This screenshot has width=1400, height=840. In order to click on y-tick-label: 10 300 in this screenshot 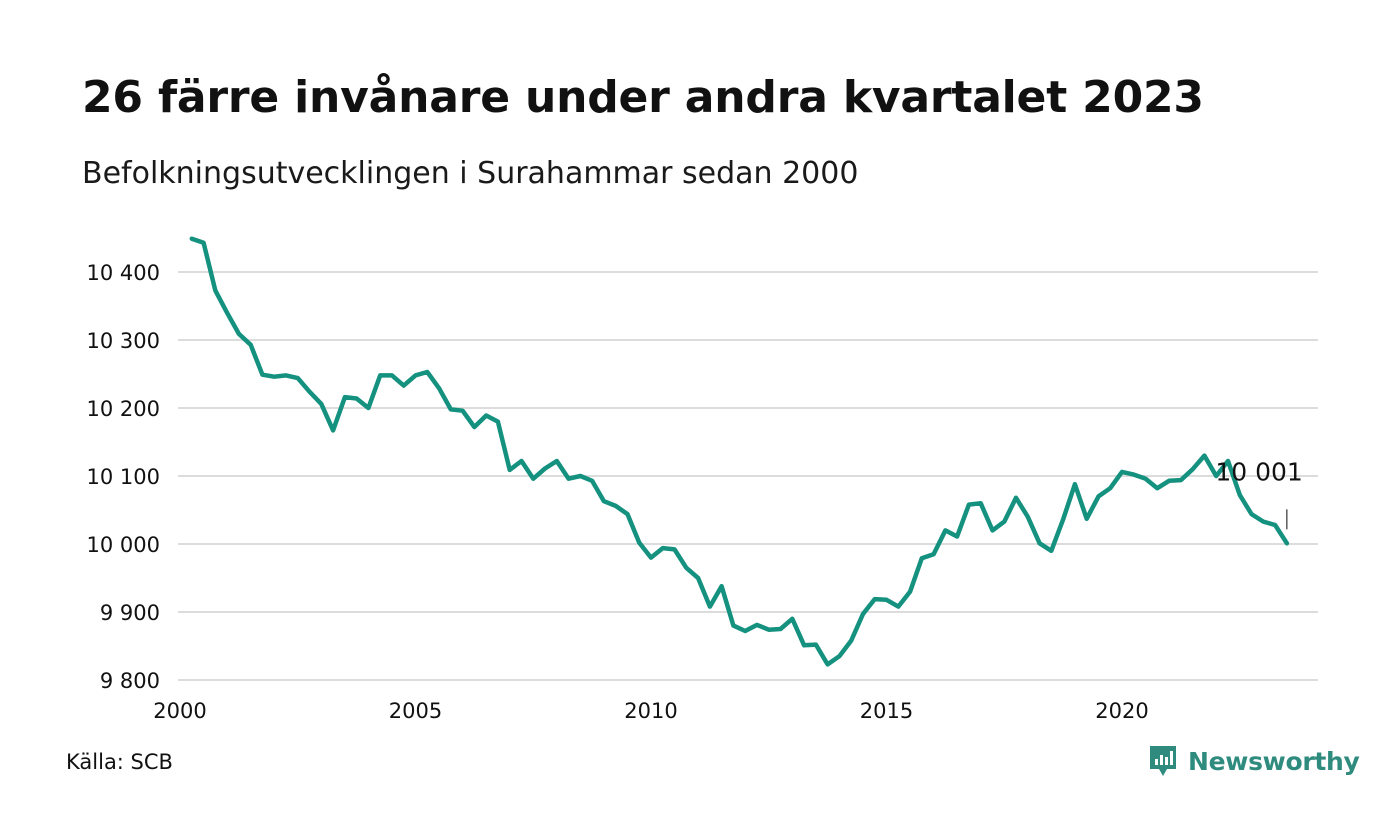, I will do `click(123, 341)`.